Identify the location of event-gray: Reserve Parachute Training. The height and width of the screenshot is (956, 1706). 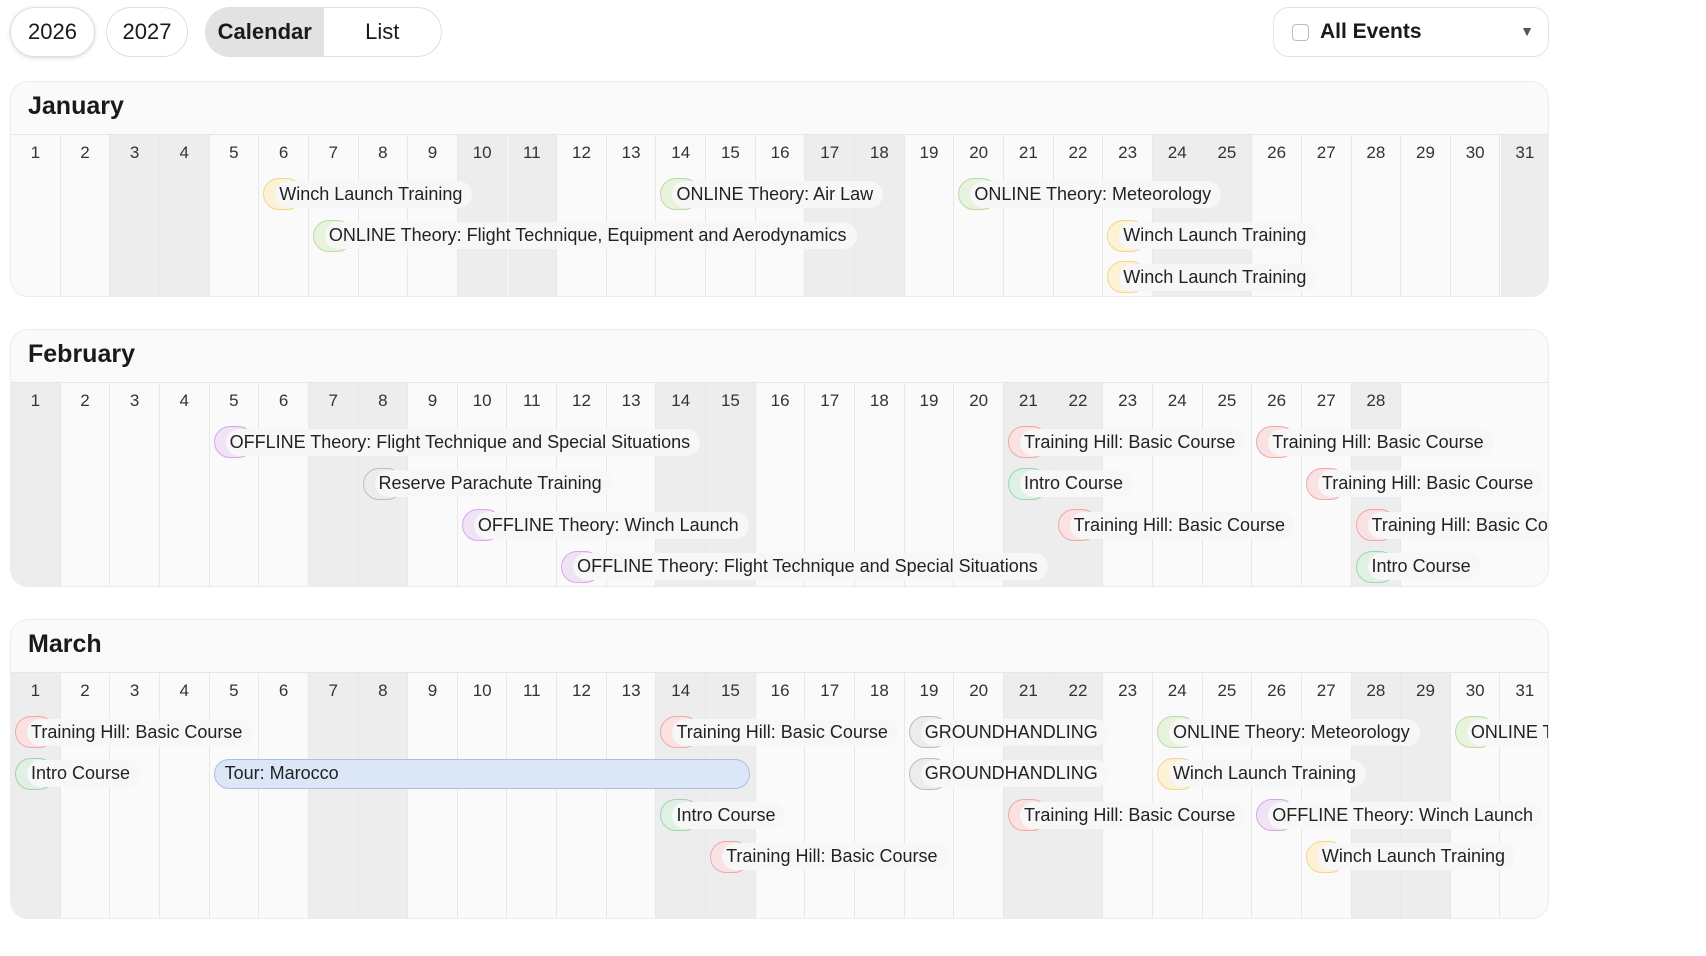
(487, 483).